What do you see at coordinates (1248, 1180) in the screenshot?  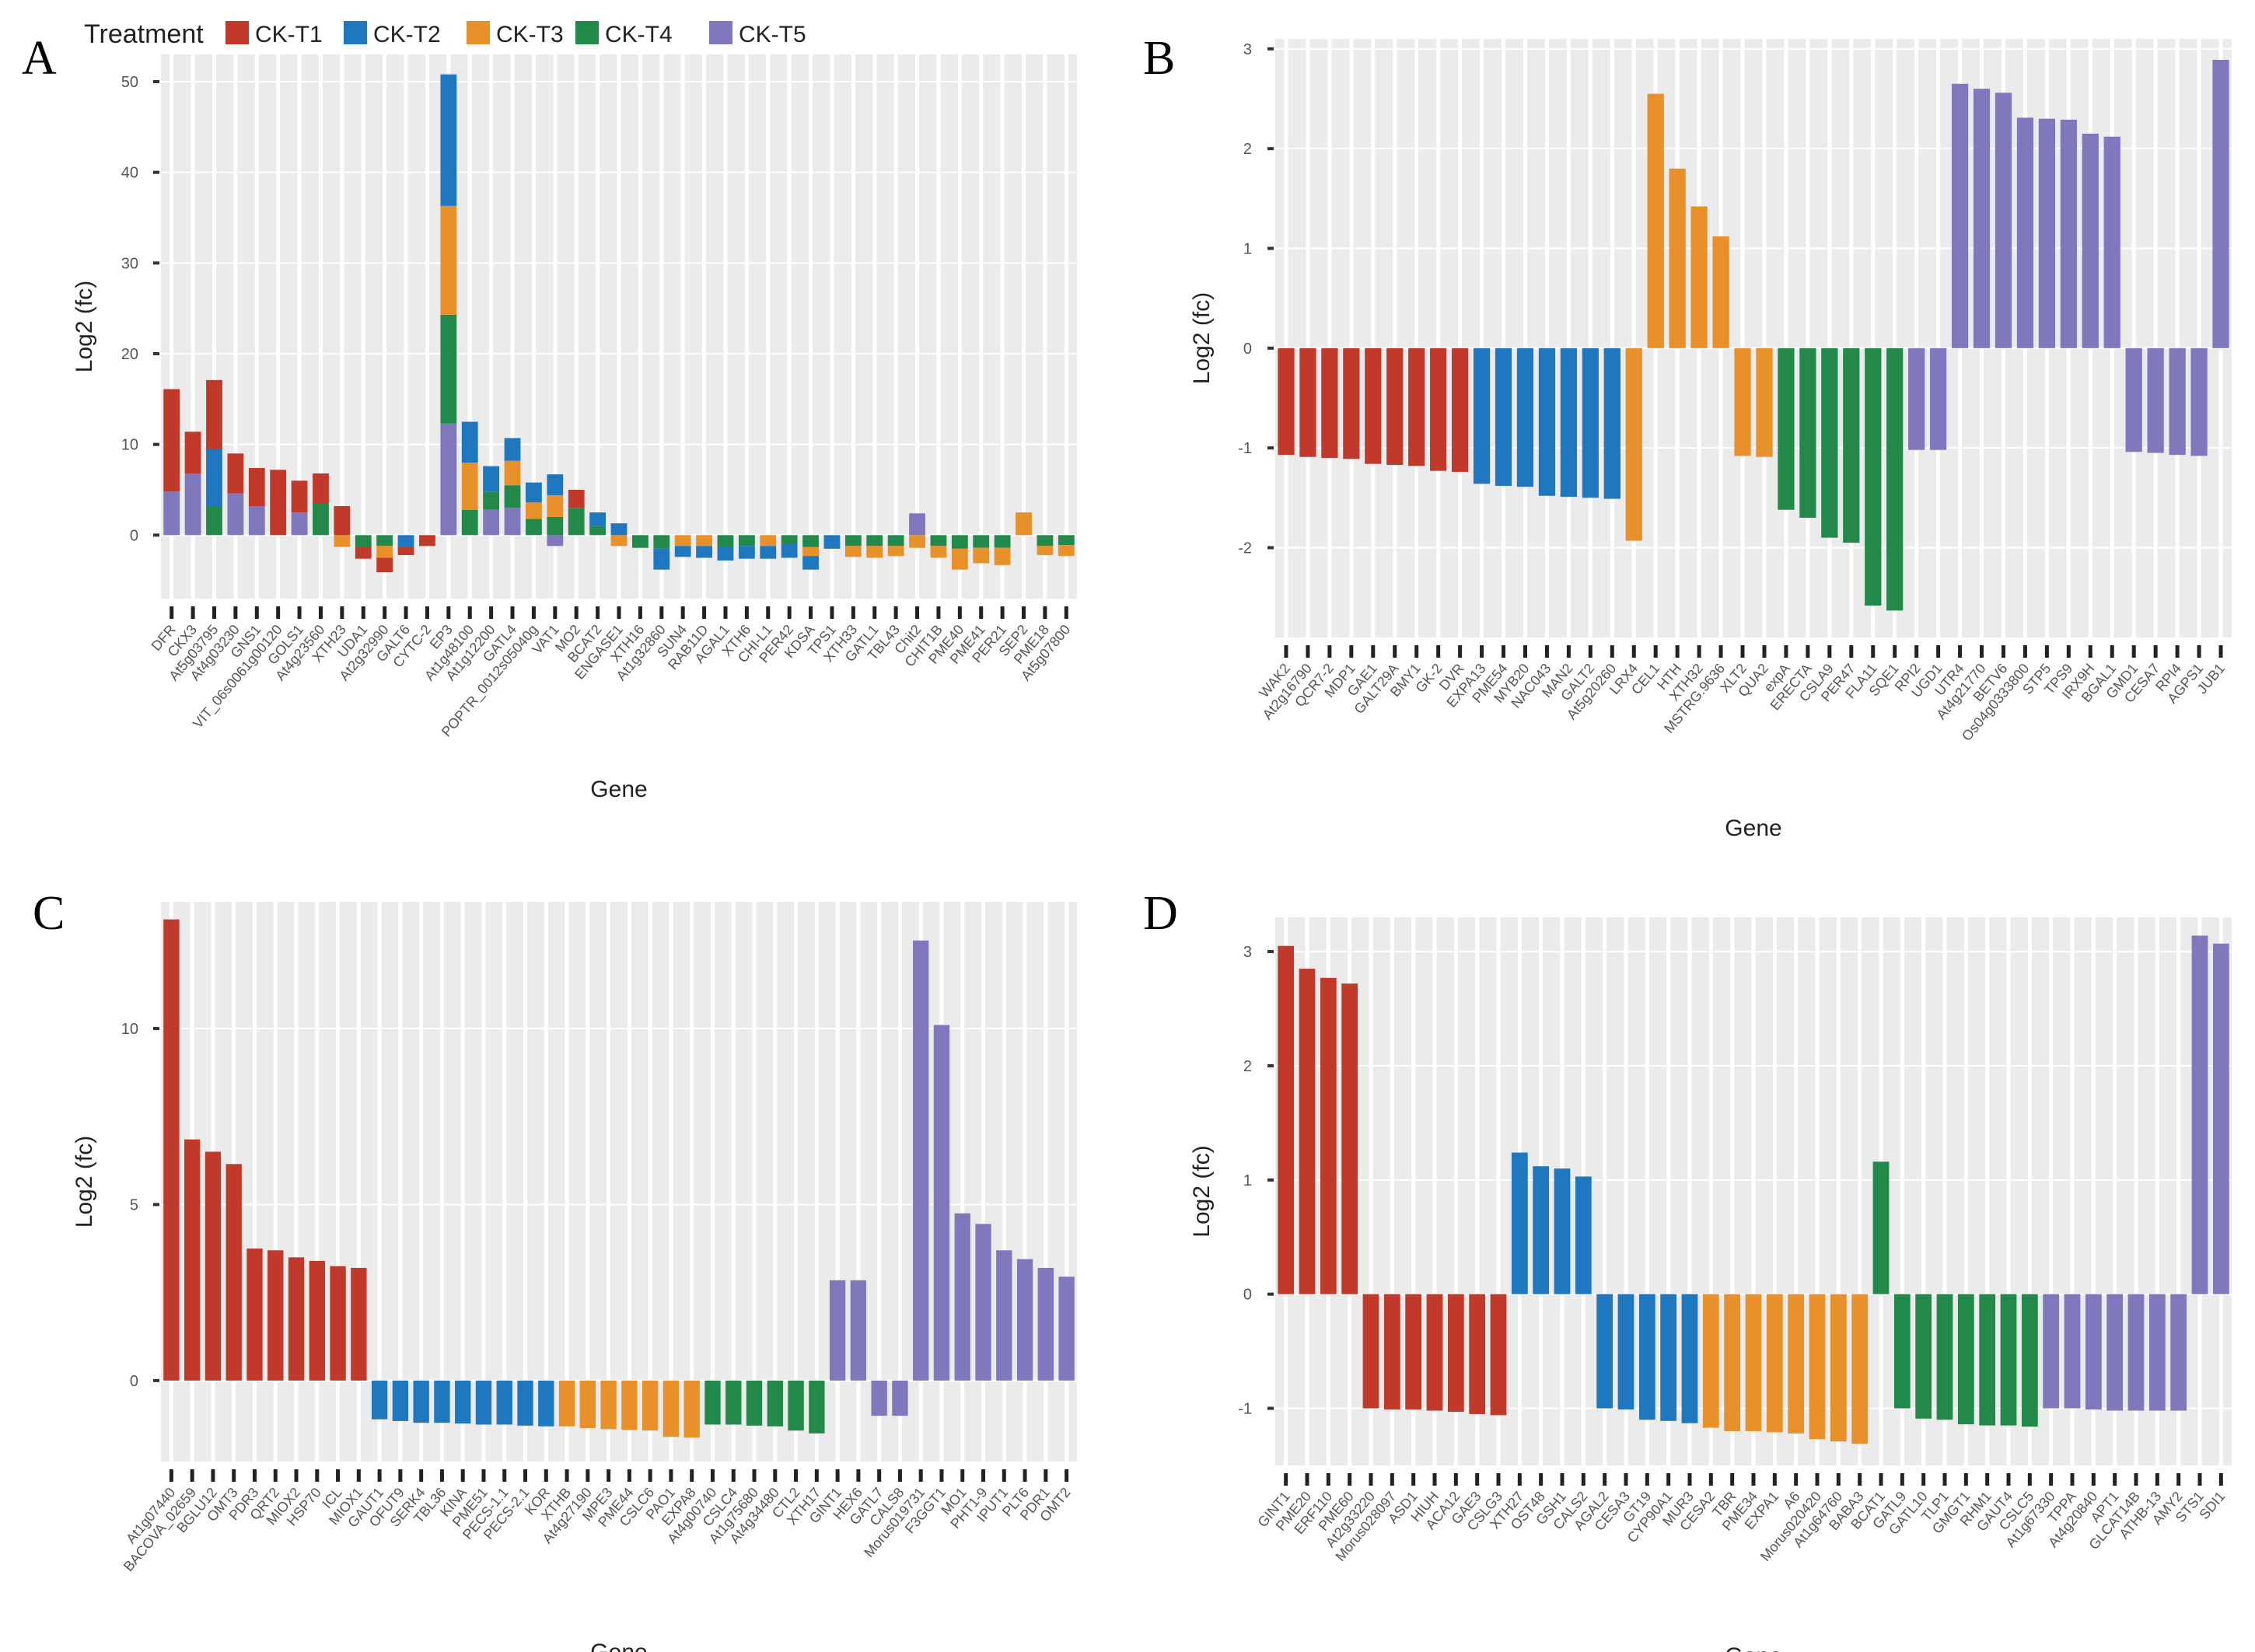 I see `y-tick-label: 1` at bounding box center [1248, 1180].